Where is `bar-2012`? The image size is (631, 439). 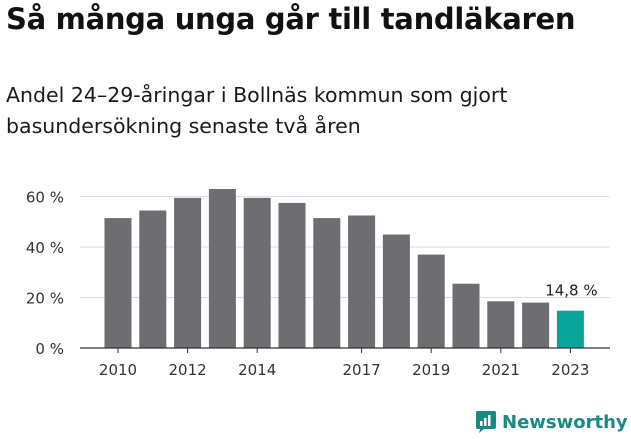
bar-2012 is located at coordinates (188, 272).